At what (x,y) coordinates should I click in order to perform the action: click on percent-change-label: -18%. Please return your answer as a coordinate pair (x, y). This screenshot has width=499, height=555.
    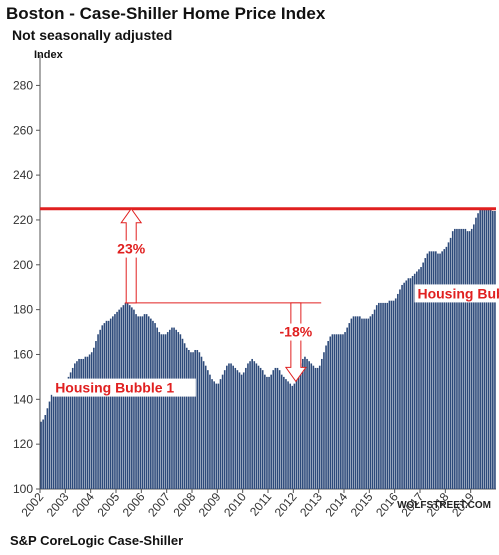
    Looking at the image, I should click on (296, 332).